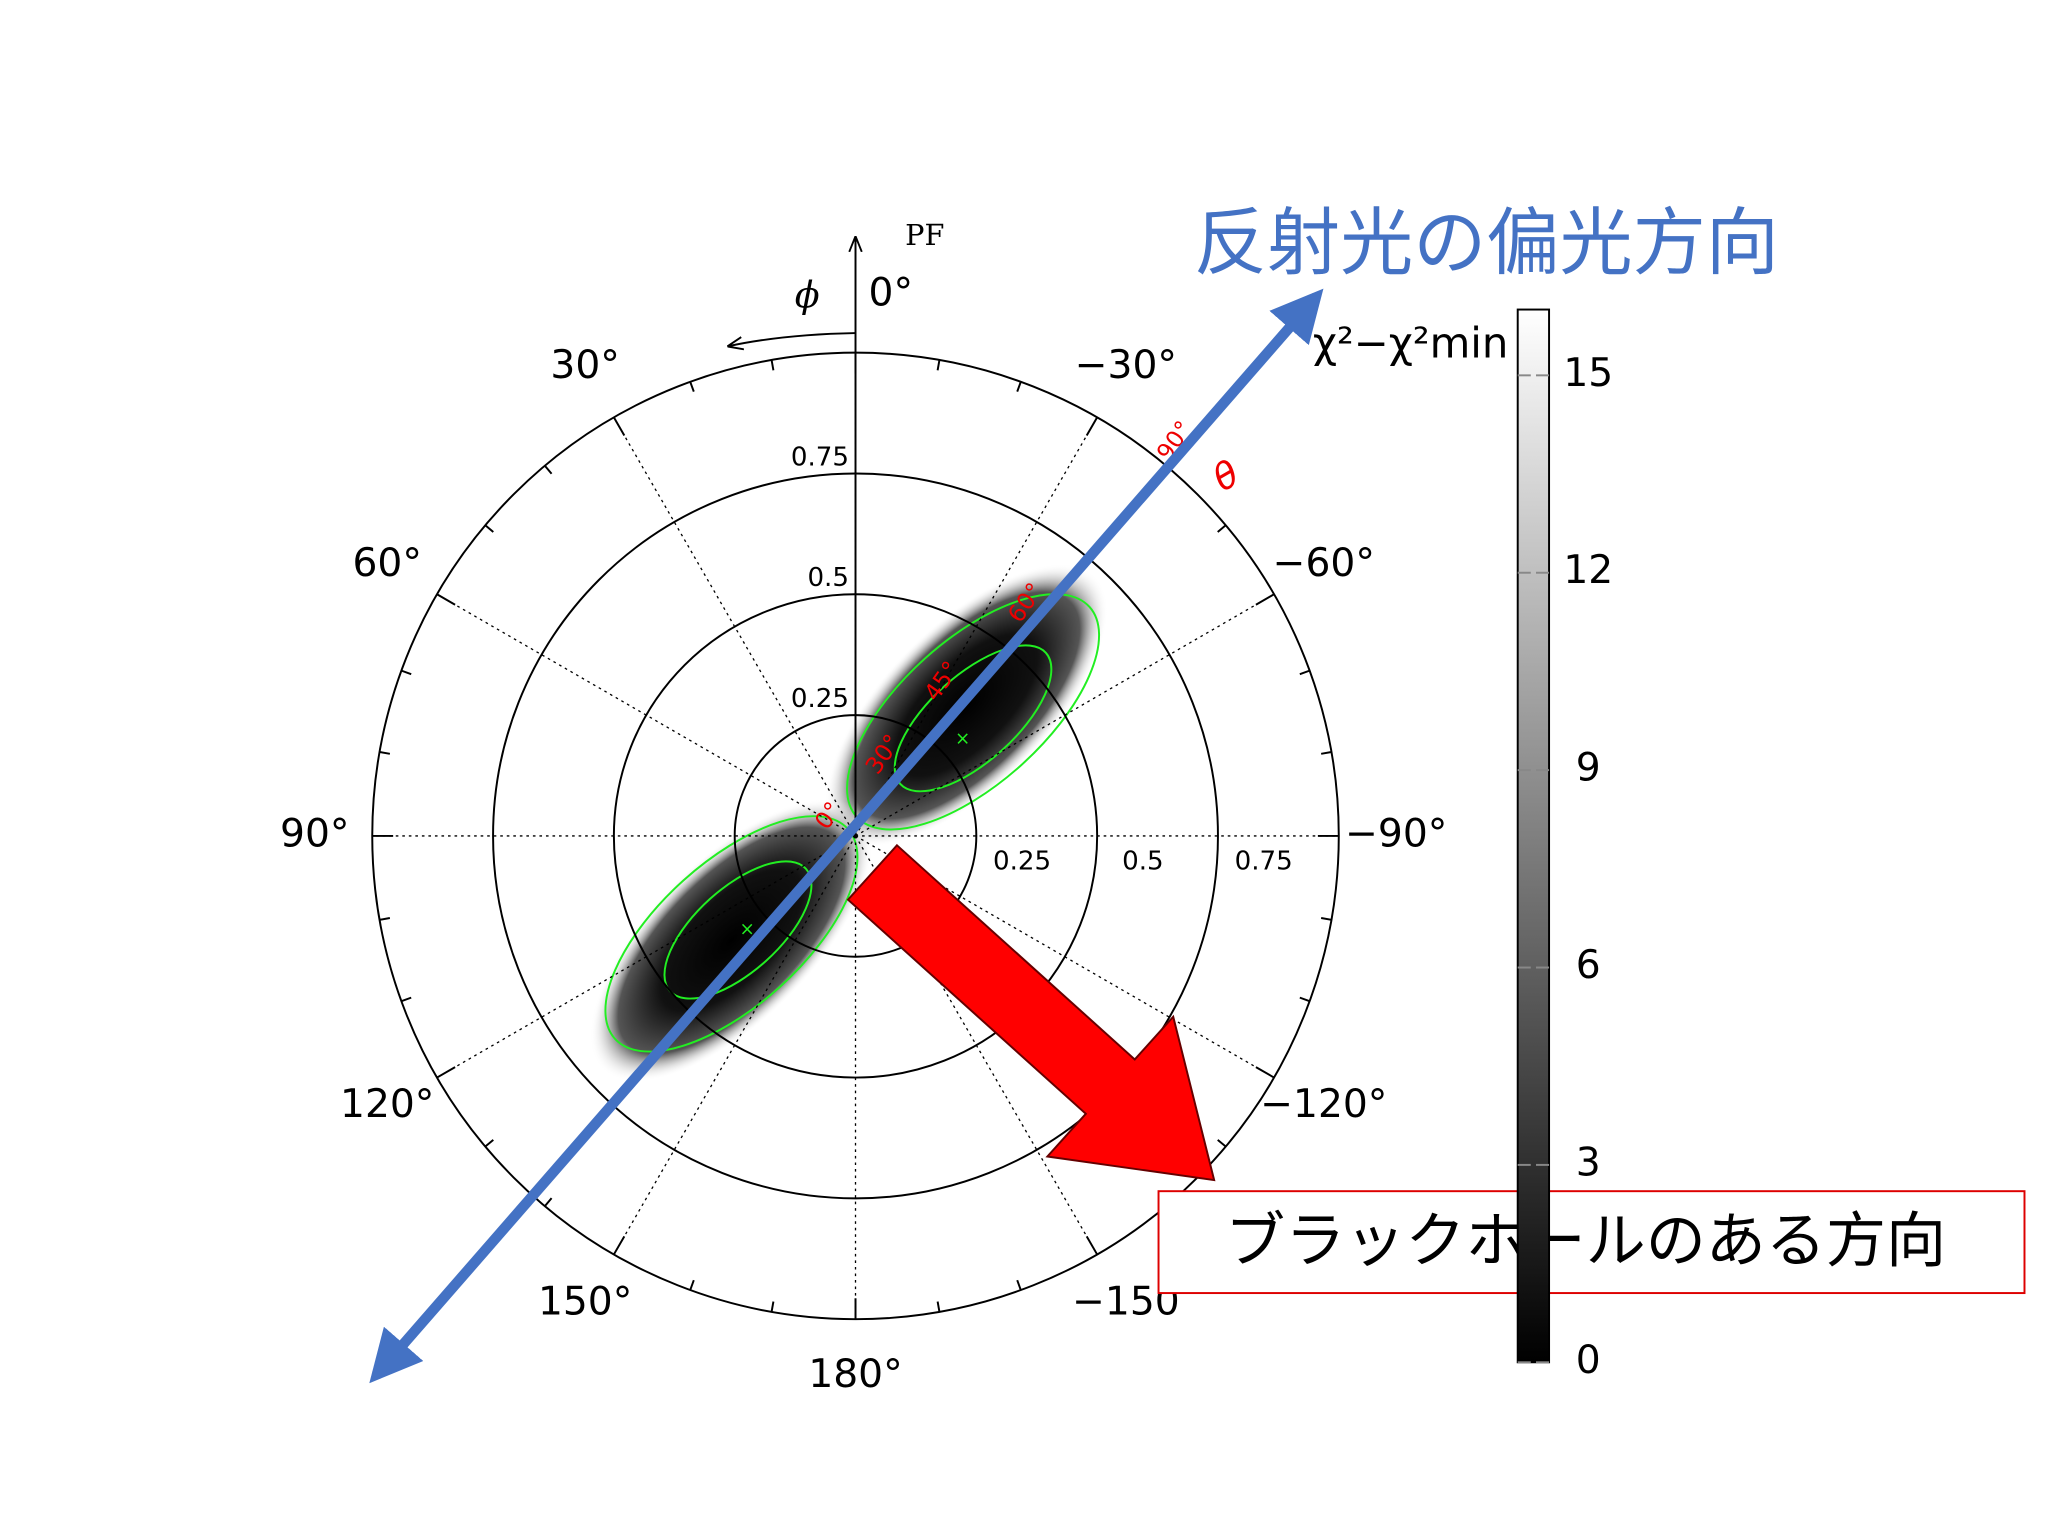  Describe the element at coordinates (1533, 836) in the screenshot. I see `colorbar-fill` at that location.